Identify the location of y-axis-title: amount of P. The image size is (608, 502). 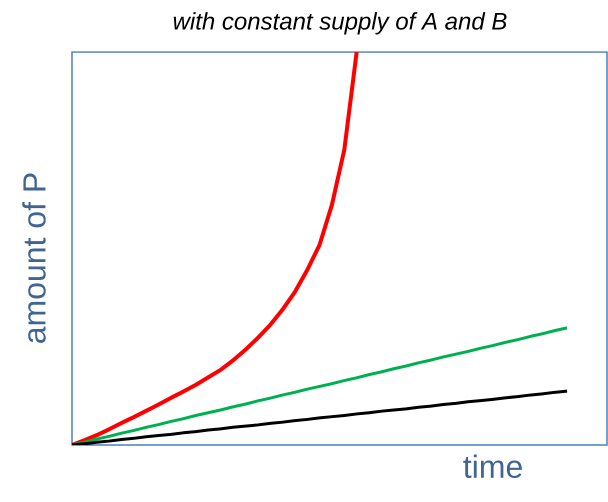
(34, 258).